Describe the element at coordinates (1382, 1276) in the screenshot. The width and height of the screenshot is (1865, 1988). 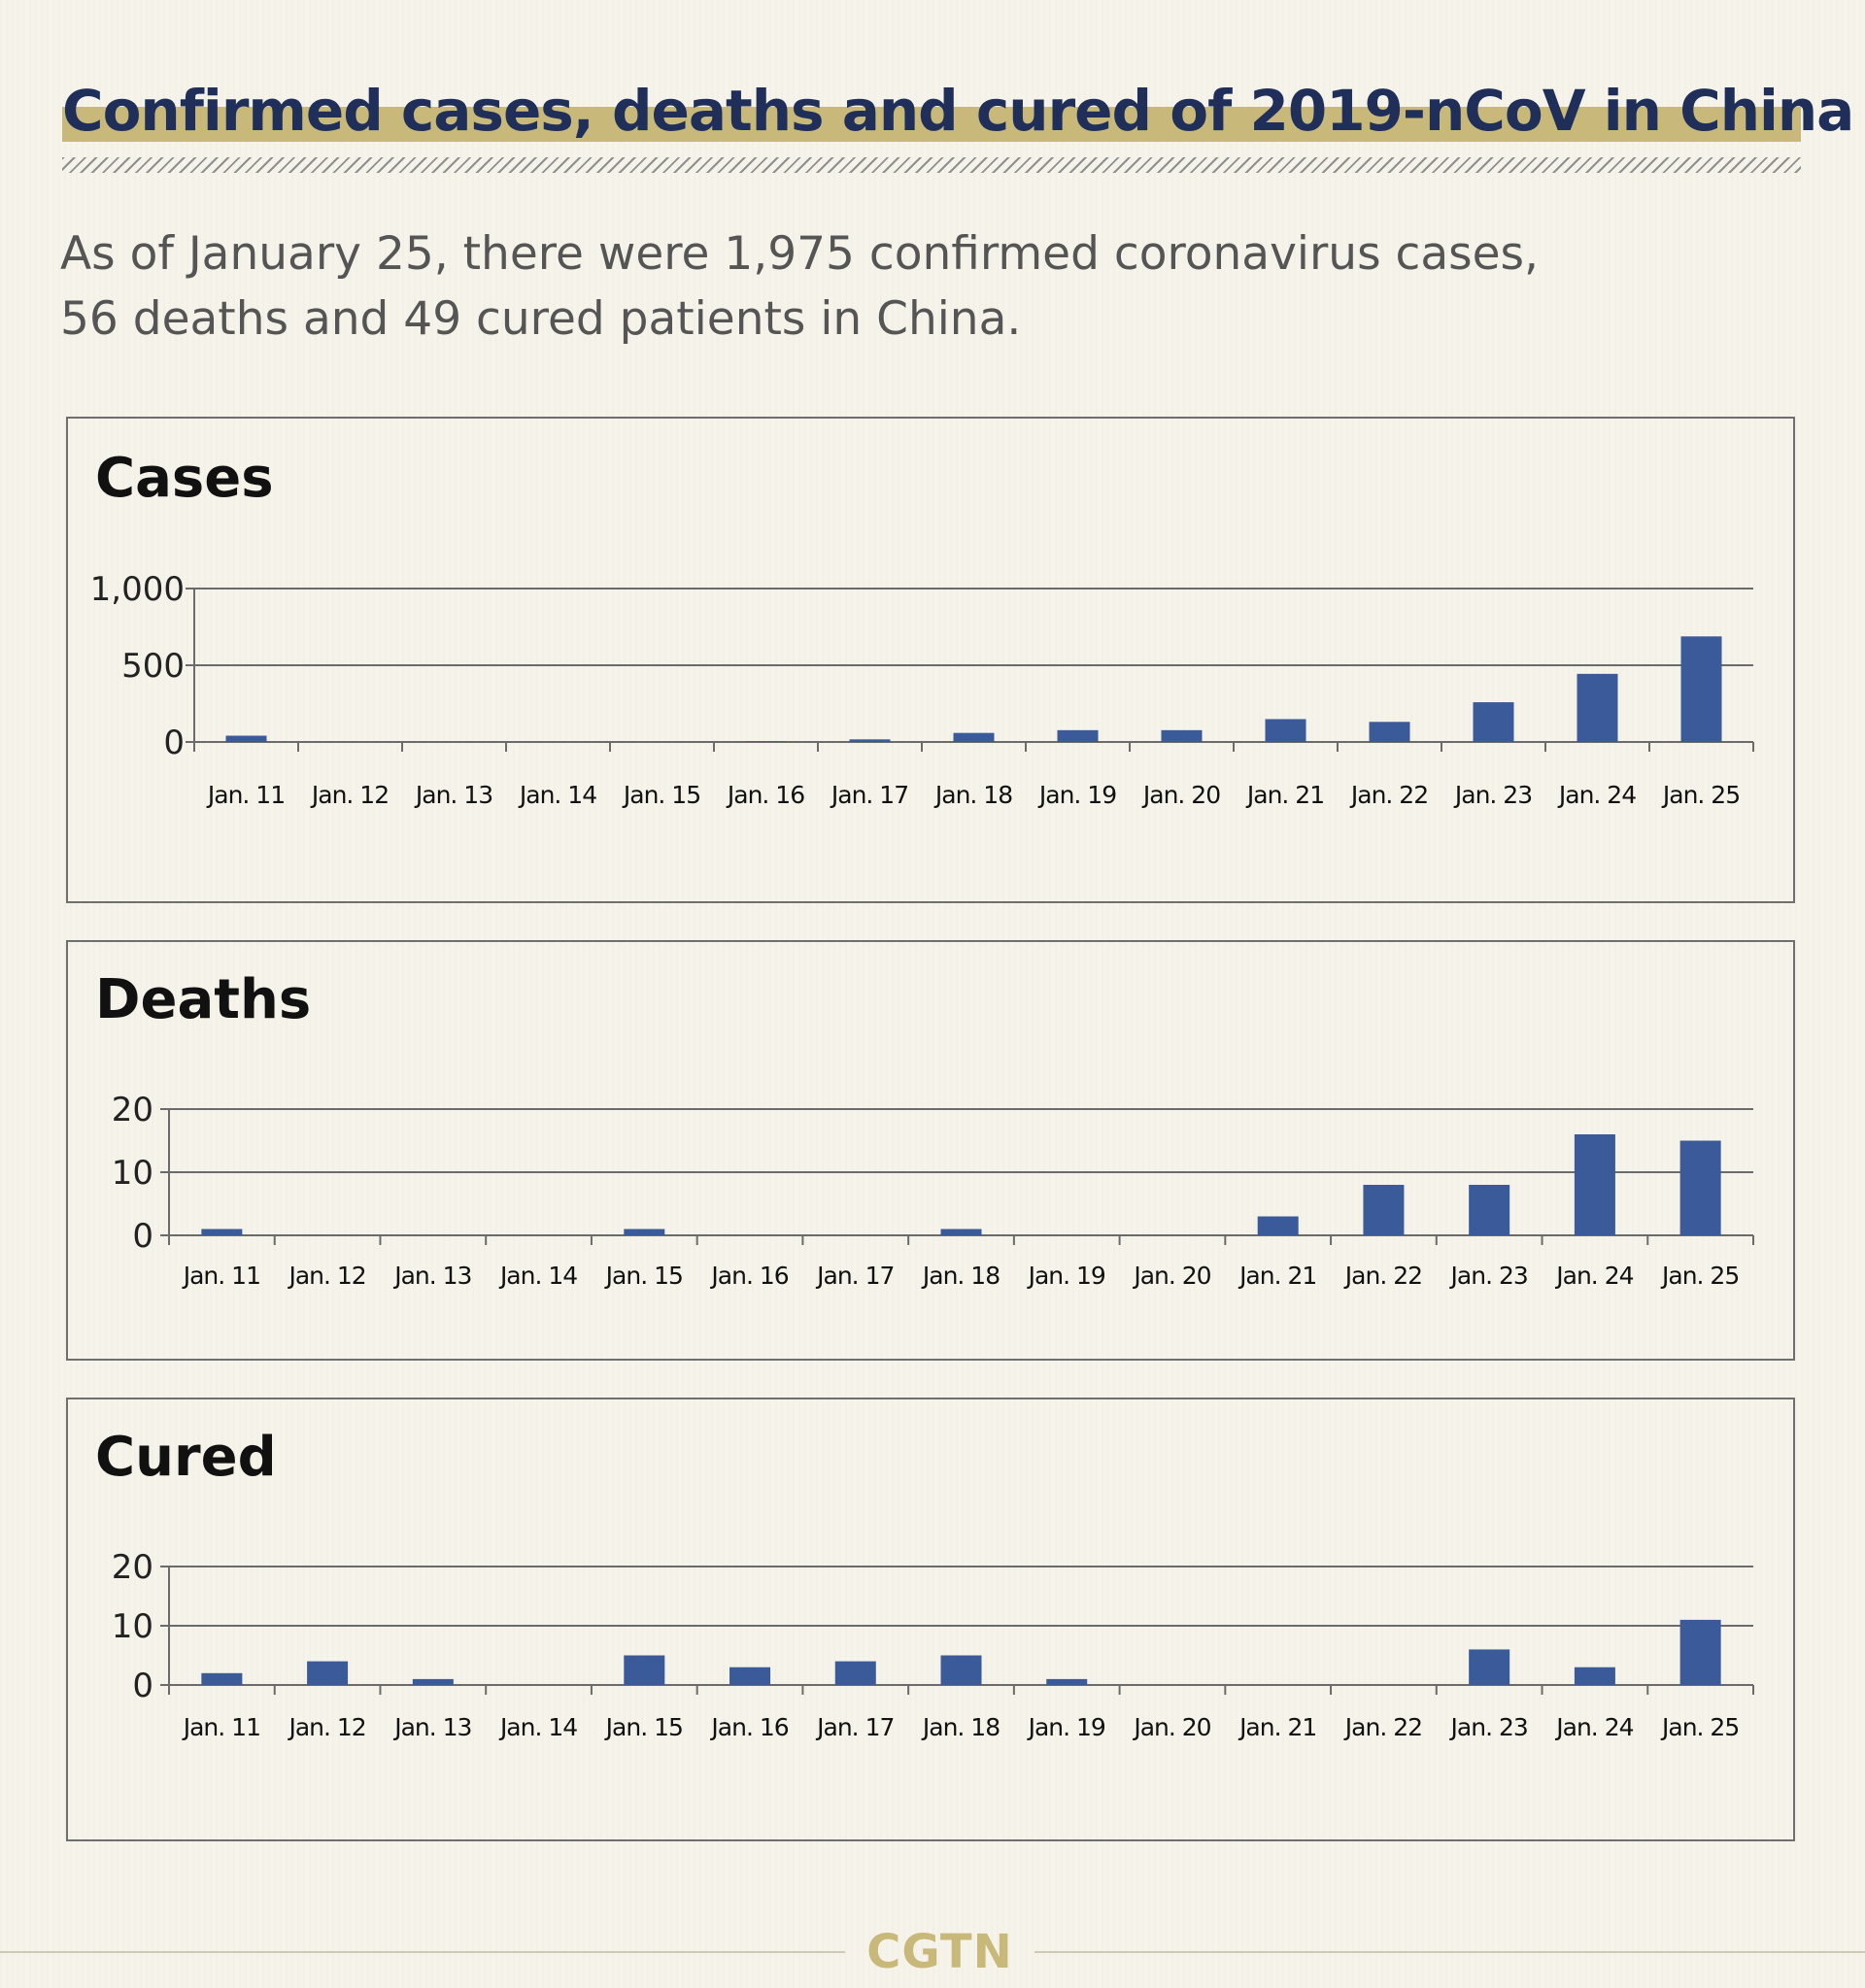
I see `deaths-x-label-jan-22: Jan. 22` at that location.